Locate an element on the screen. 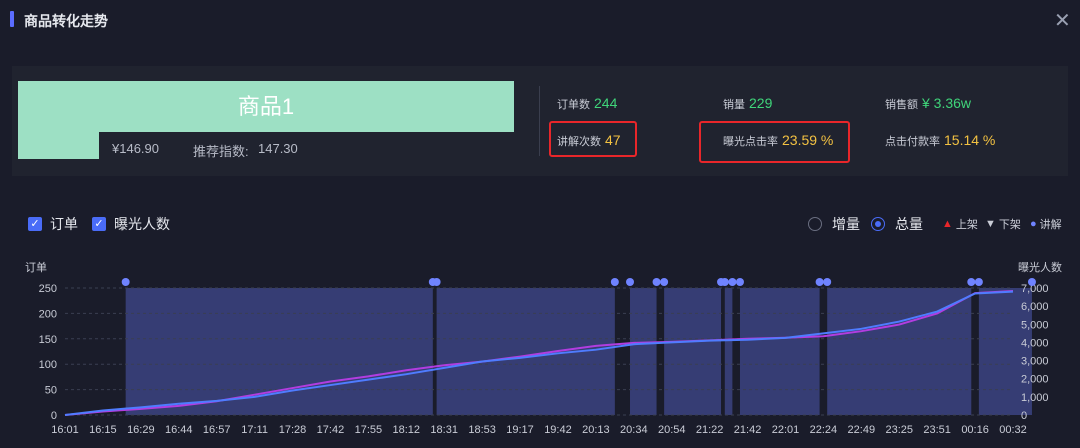 Image resolution: width=1080 pixels, height=448 pixels. x-tick: 16:44 is located at coordinates (179, 430).